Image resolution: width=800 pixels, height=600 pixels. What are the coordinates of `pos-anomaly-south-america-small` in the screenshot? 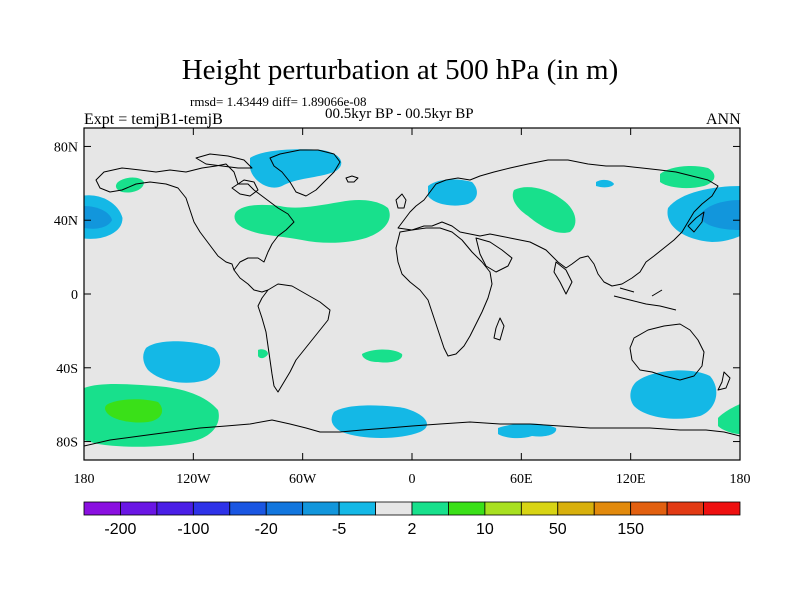 It's located at (263, 354).